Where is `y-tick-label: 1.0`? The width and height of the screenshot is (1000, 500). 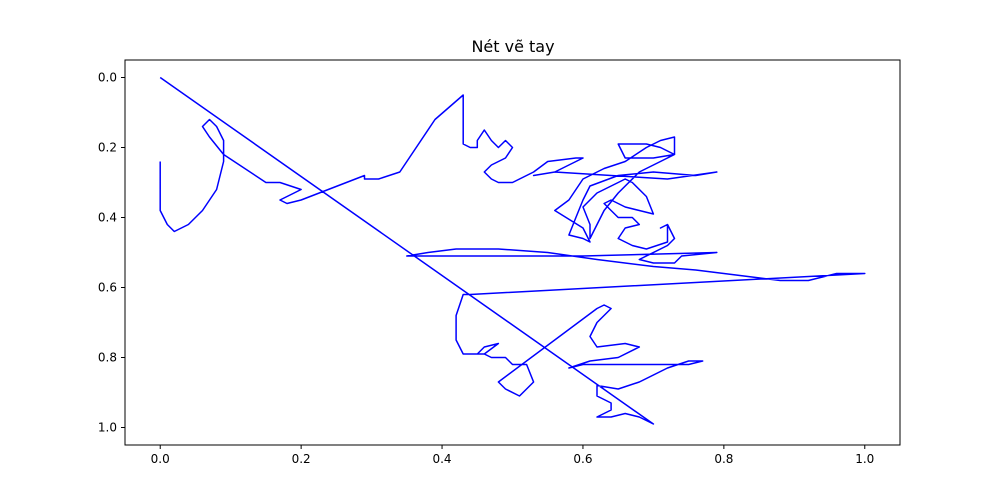 y-tick-label: 1.0 is located at coordinates (107, 428).